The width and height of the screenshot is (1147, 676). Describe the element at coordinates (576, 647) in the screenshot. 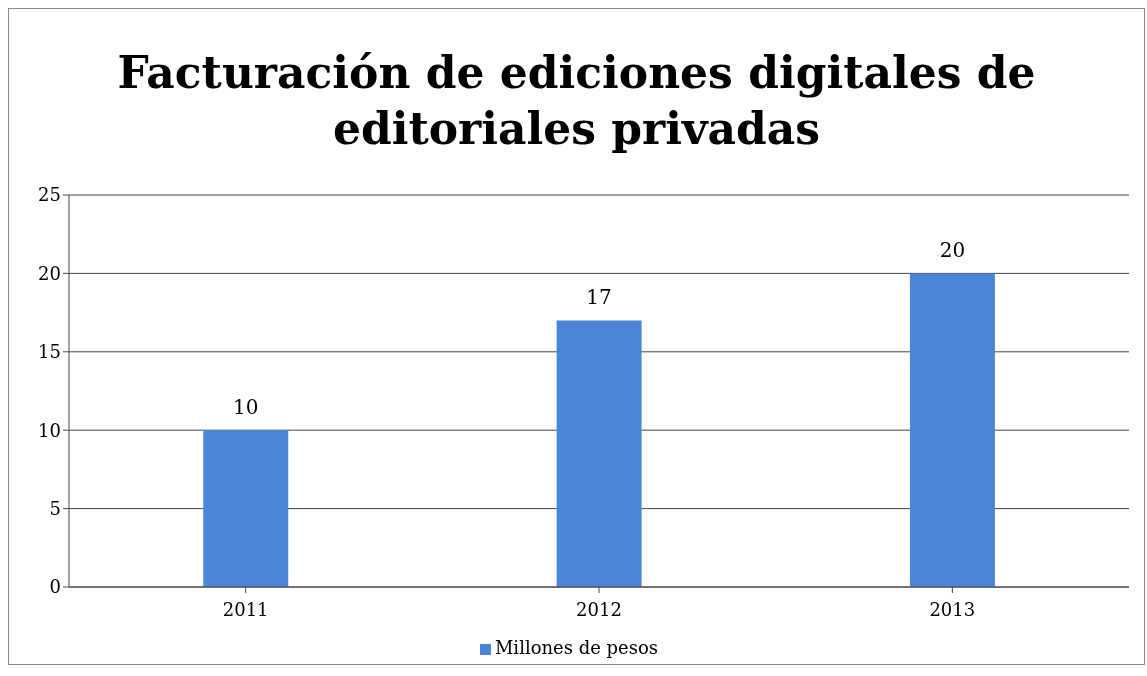

I see `legend-label: Millones de pesos` at that location.